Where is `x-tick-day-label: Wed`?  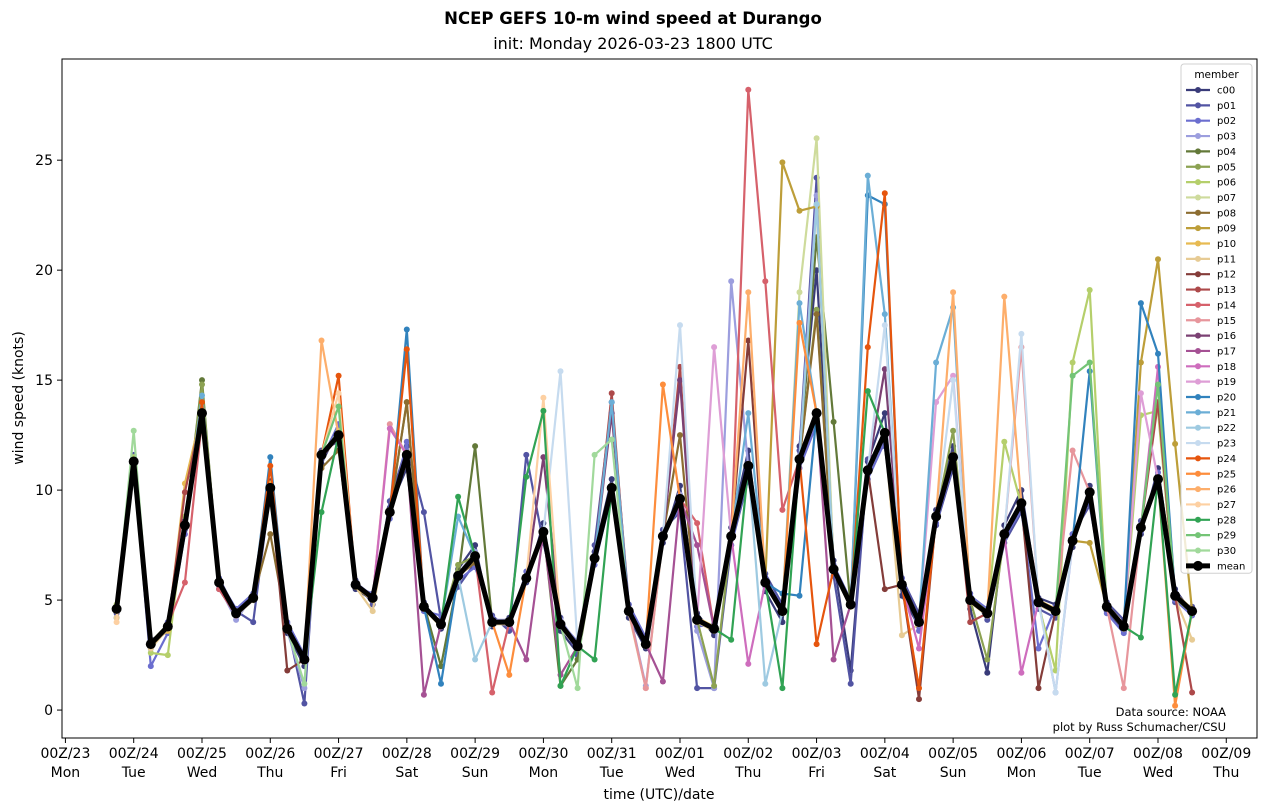 x-tick-day-label: Wed is located at coordinates (202, 773).